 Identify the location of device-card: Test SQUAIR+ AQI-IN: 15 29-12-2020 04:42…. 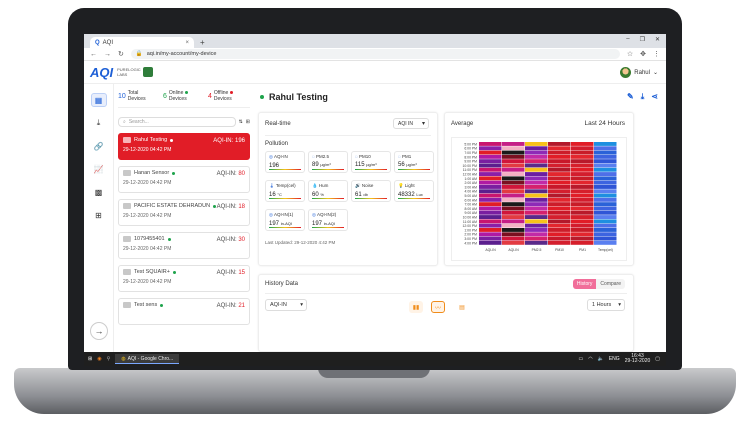
(184, 278).